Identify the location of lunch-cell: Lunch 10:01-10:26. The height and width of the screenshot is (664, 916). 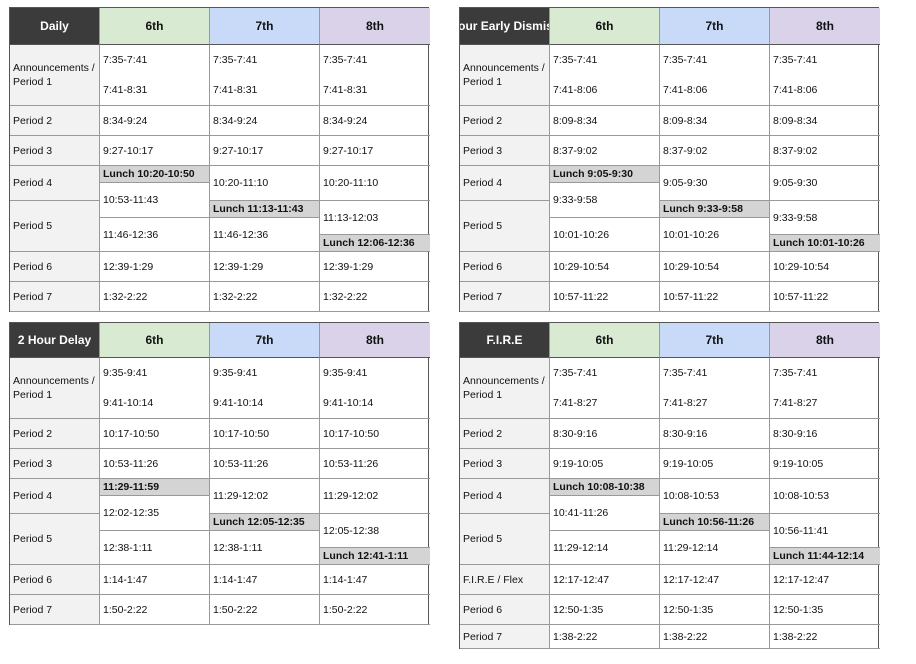
(825, 243).